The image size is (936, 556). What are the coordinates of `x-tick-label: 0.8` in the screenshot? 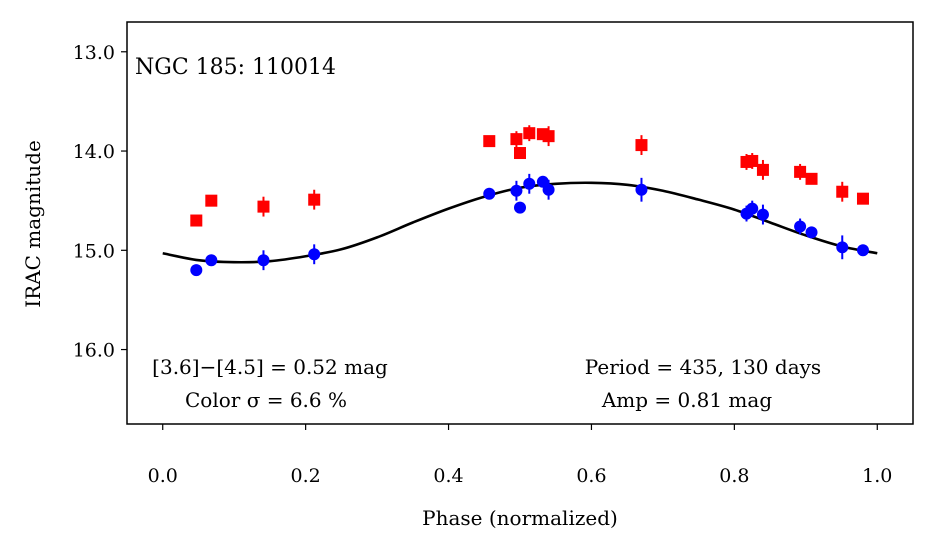 It's located at (734, 476).